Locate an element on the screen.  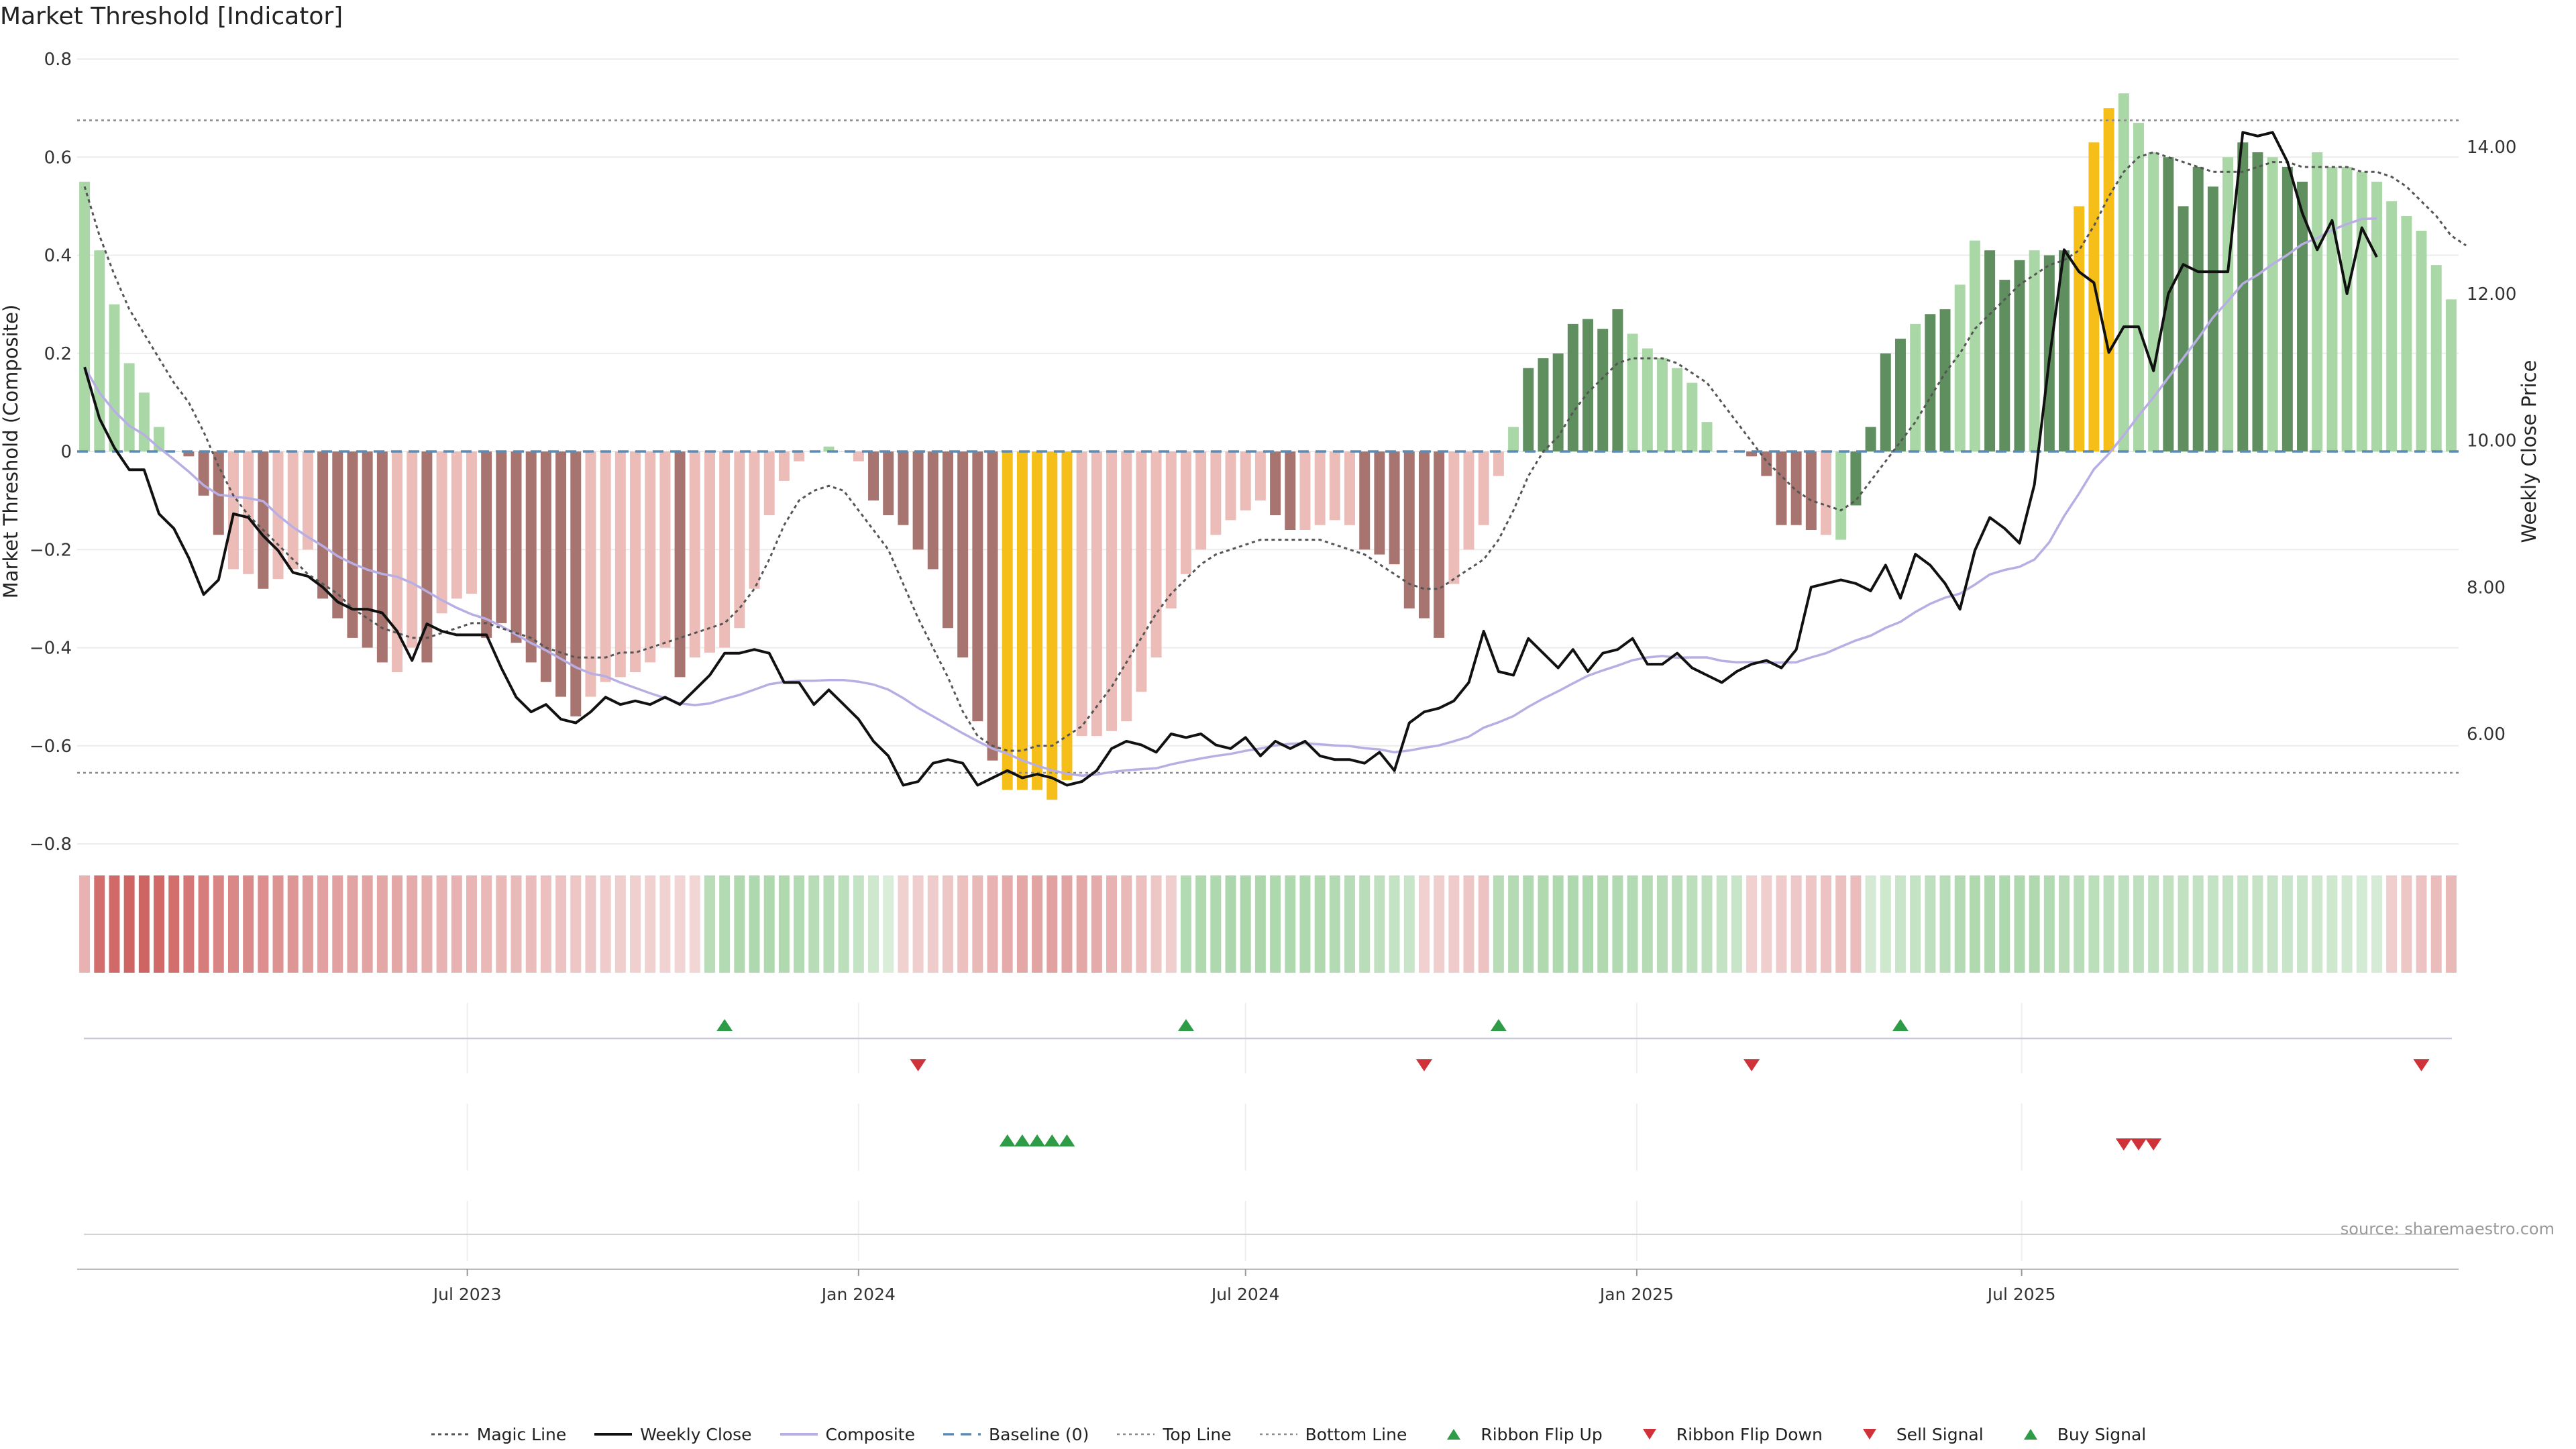
y-tick-label: 0.4 is located at coordinates (58, 256).